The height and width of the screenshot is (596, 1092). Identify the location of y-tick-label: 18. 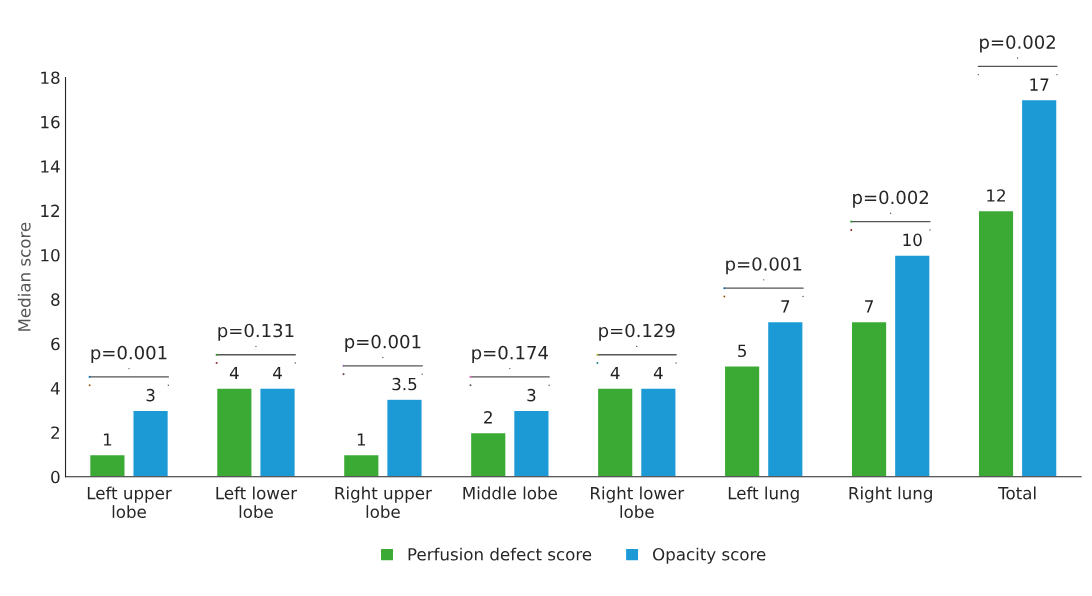
(50, 78).